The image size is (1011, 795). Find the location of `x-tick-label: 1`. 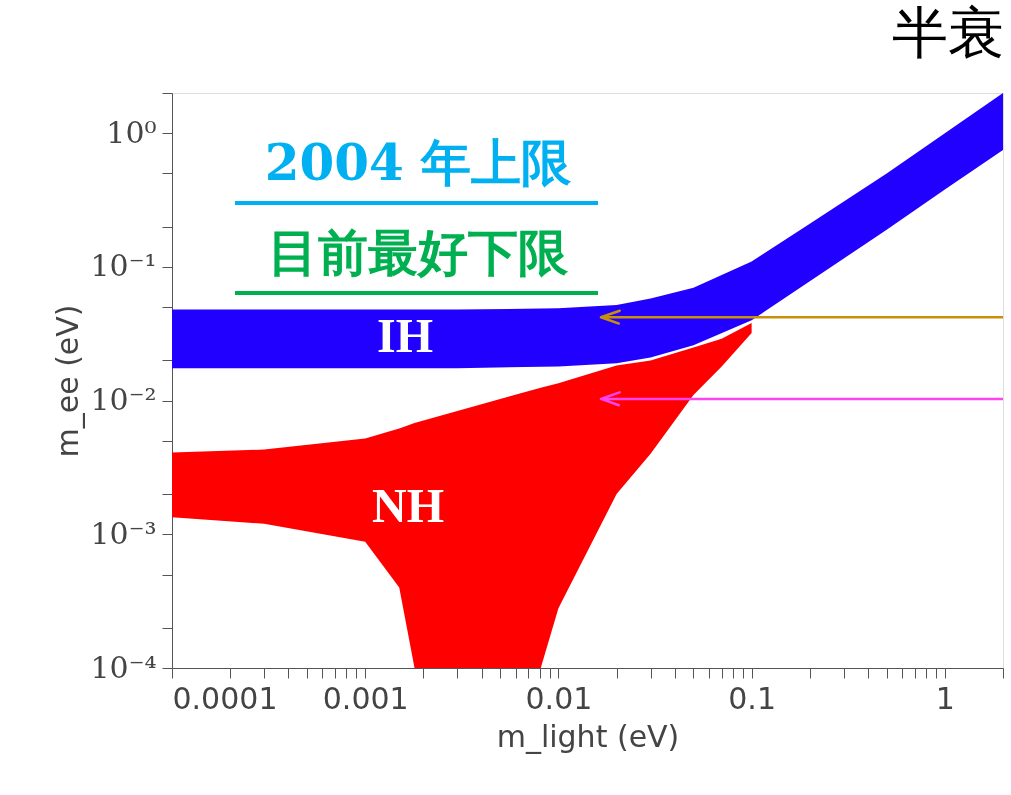

x-tick-label: 1 is located at coordinates (945, 698).